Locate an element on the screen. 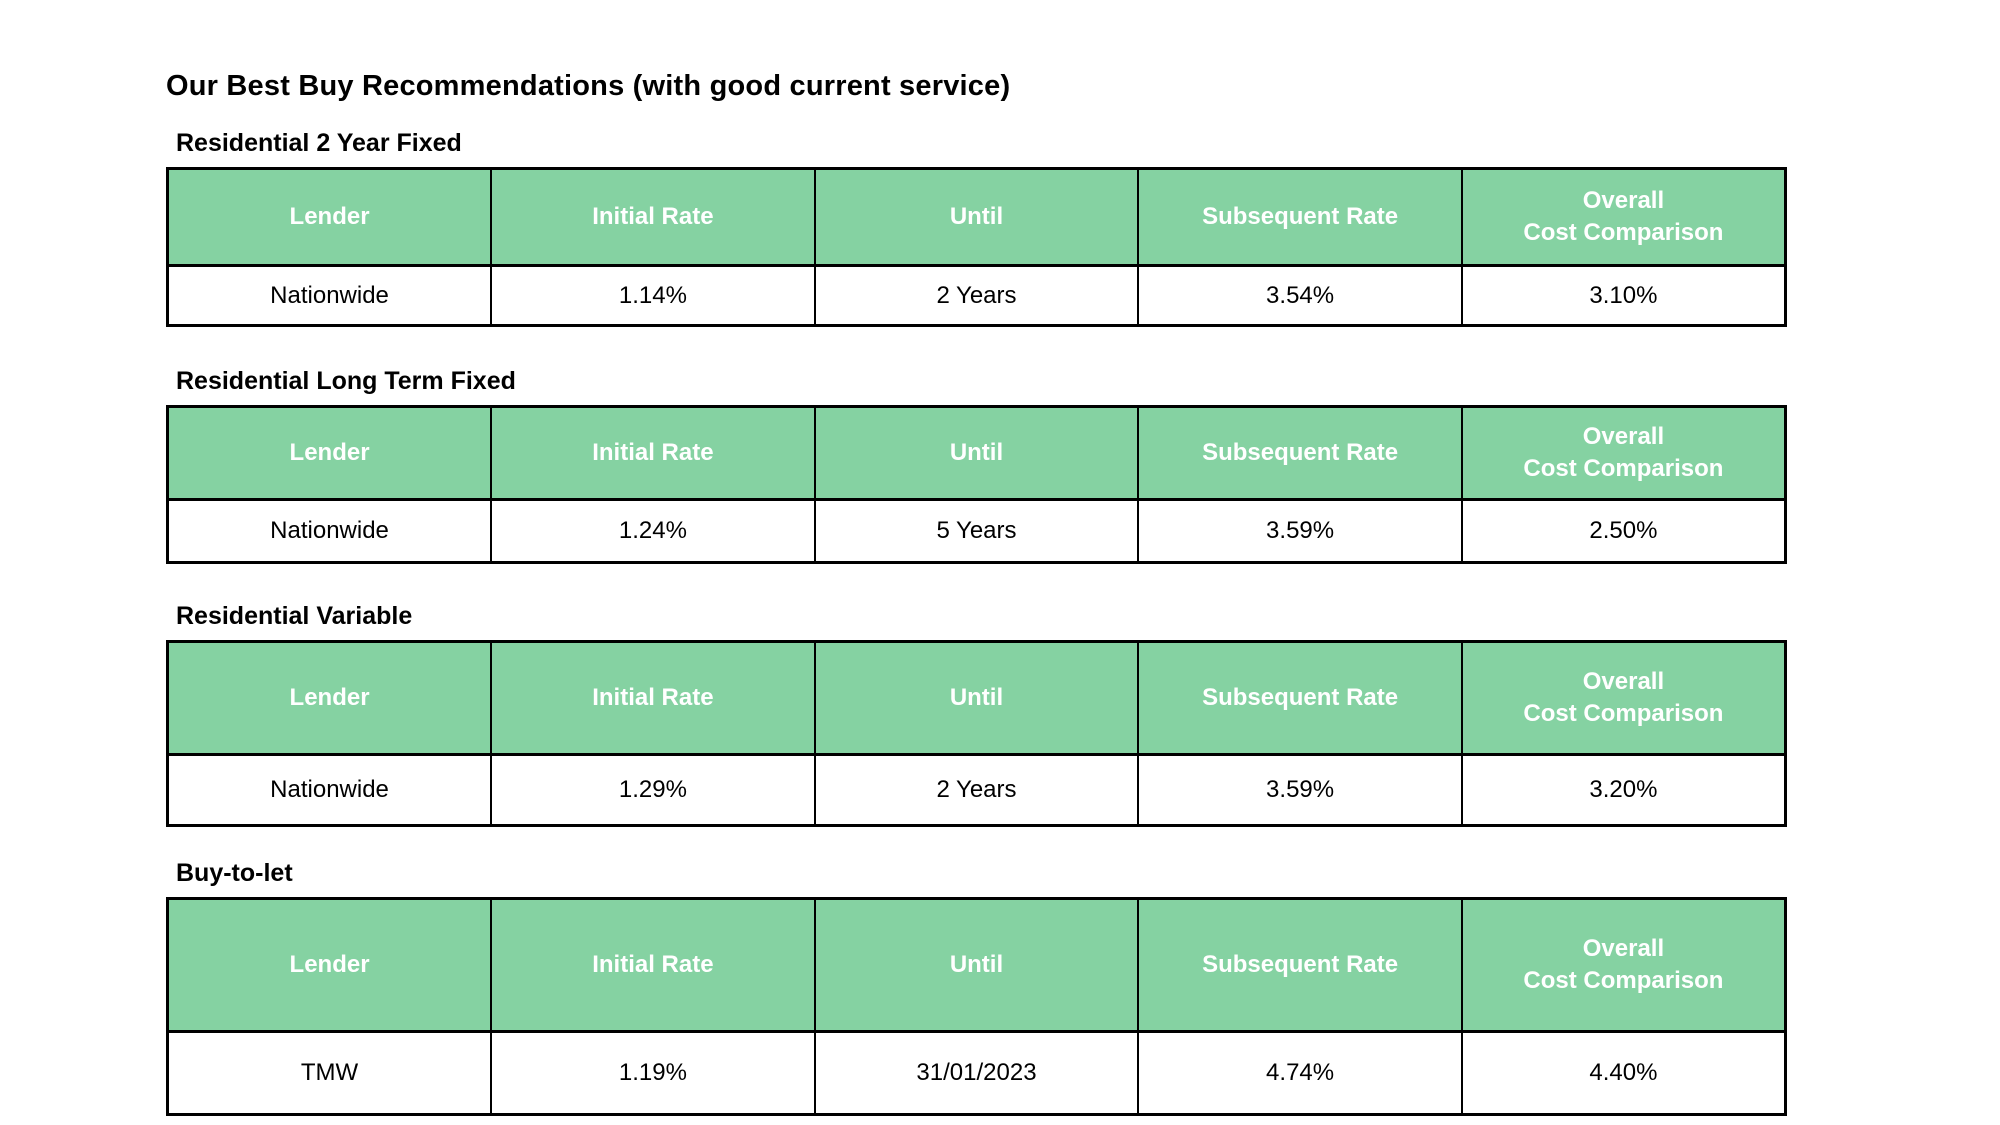 The image size is (2000, 1125). cell-initial-rate: 1.19% is located at coordinates (653, 1073).